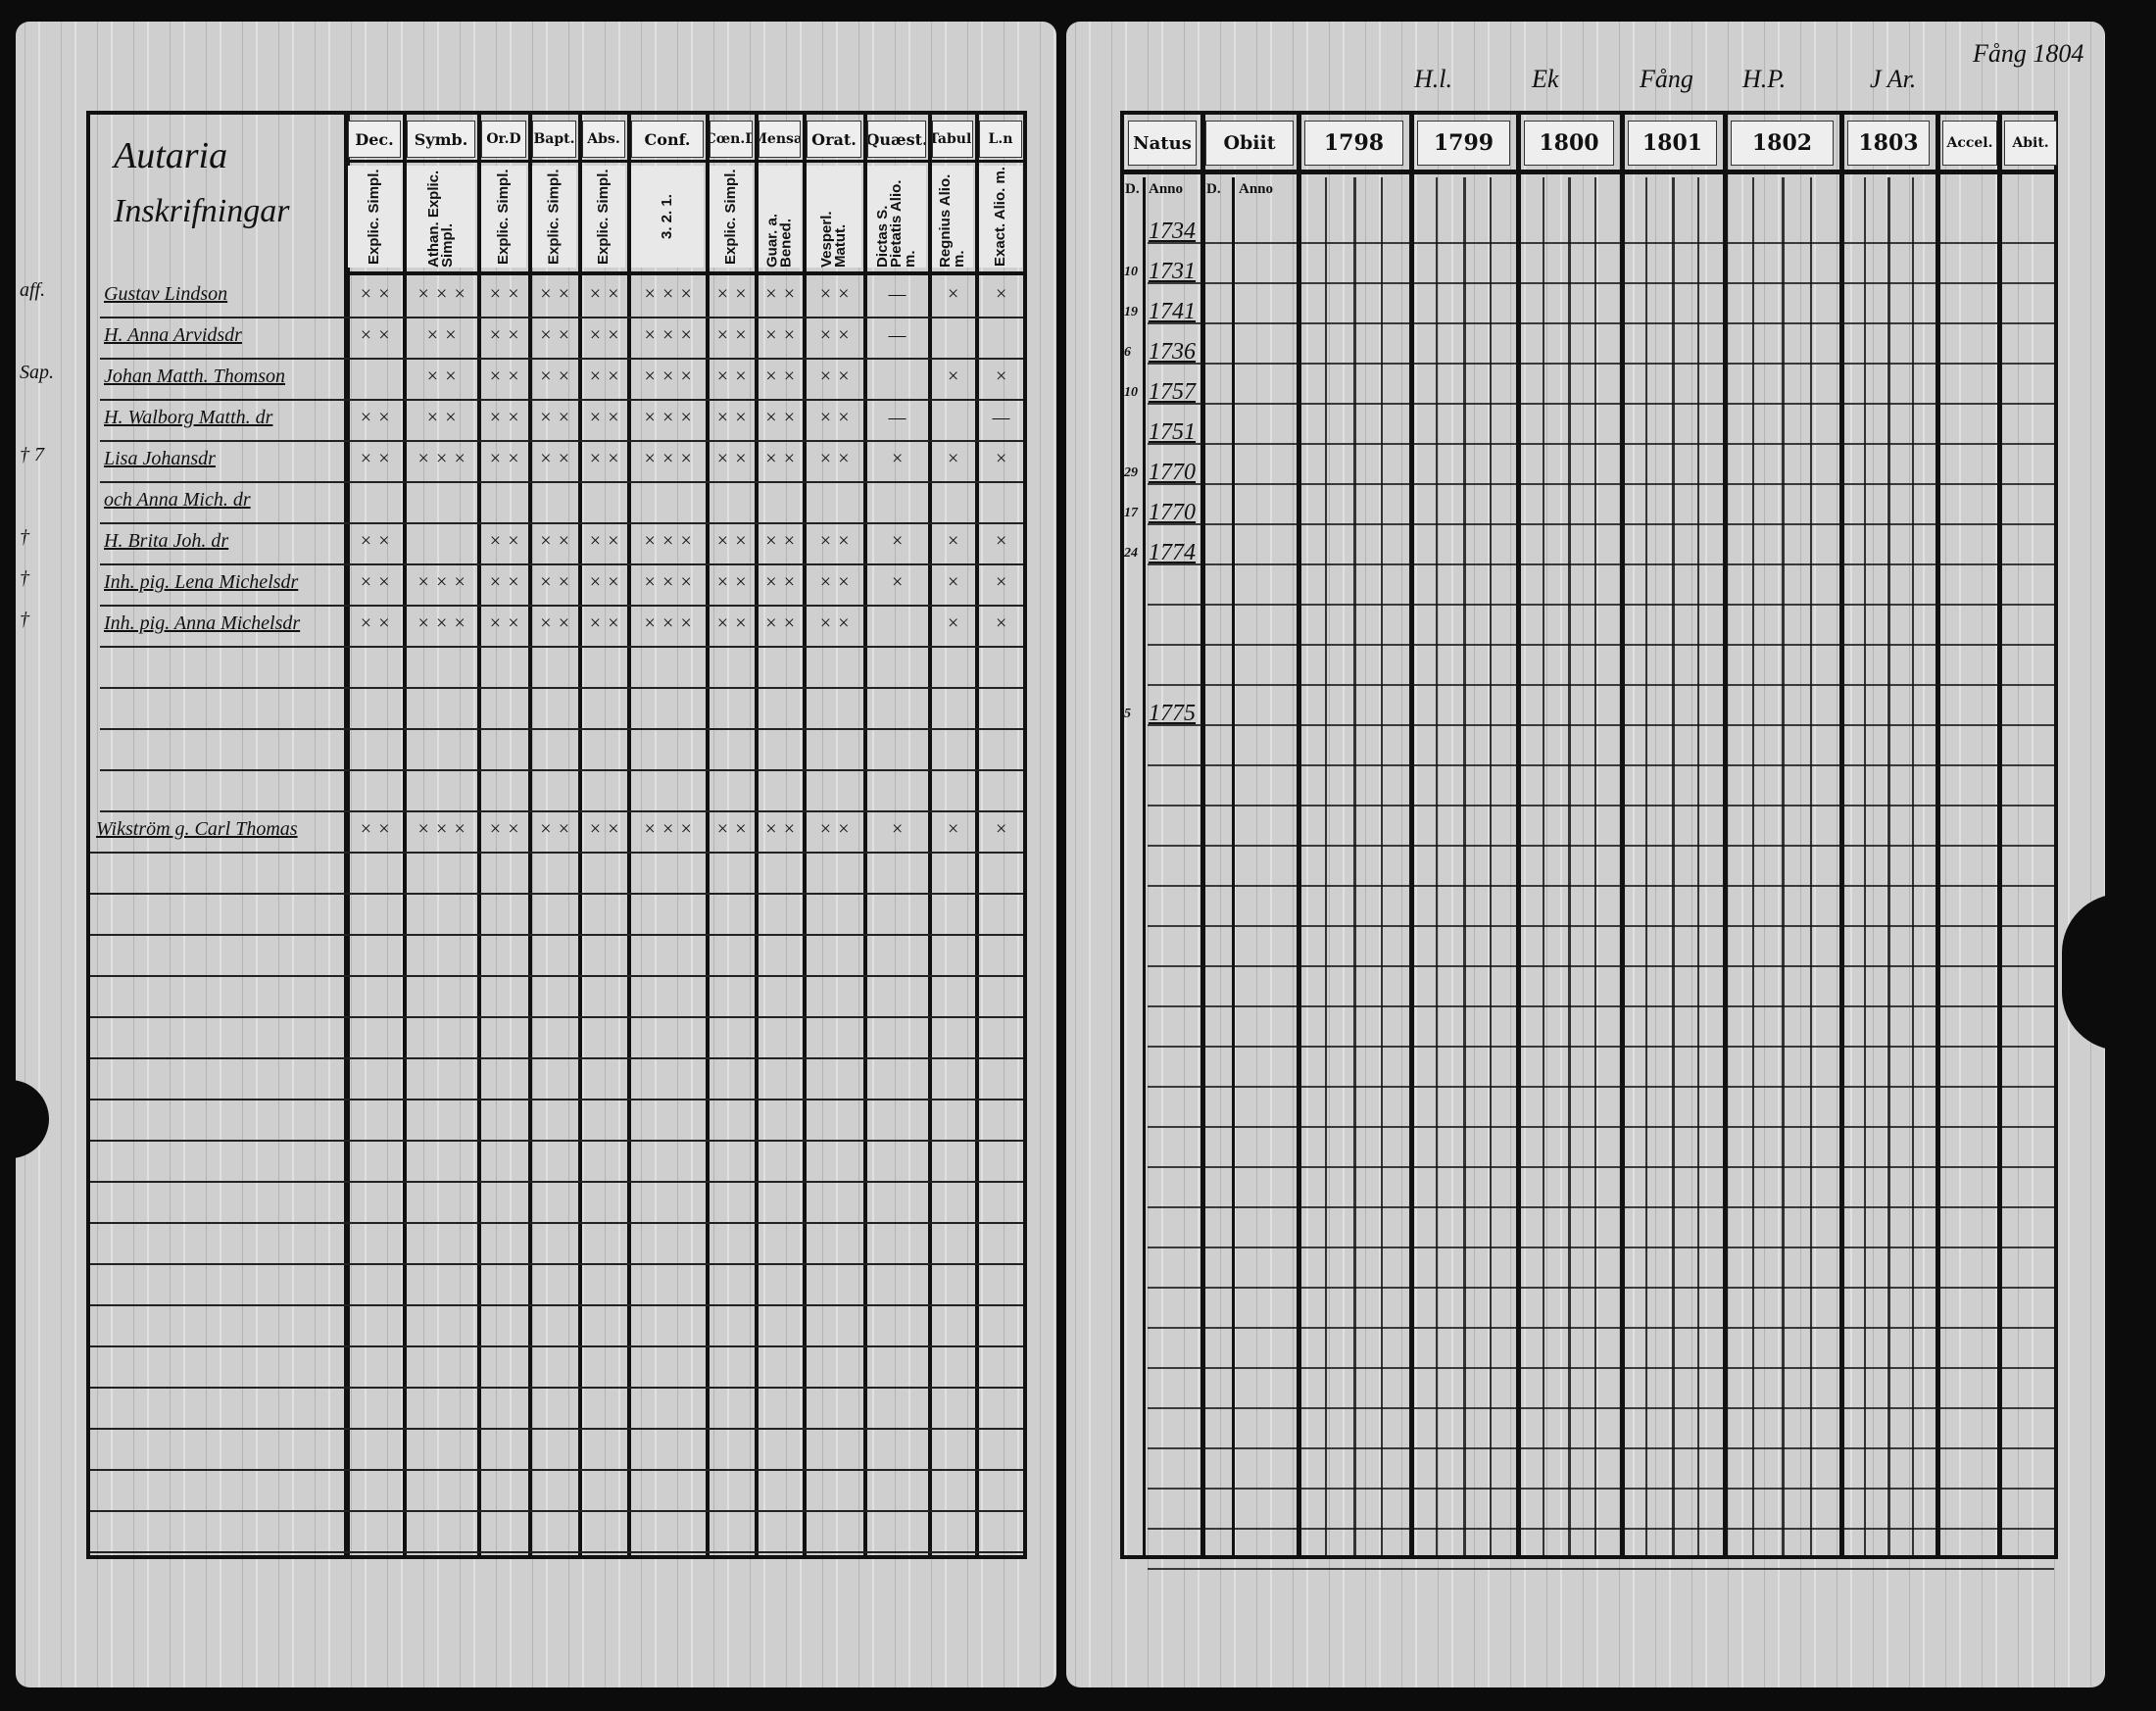 The height and width of the screenshot is (1711, 2156). Describe the element at coordinates (32, 454) in the screenshot. I see `row-prefix: † 7` at that location.